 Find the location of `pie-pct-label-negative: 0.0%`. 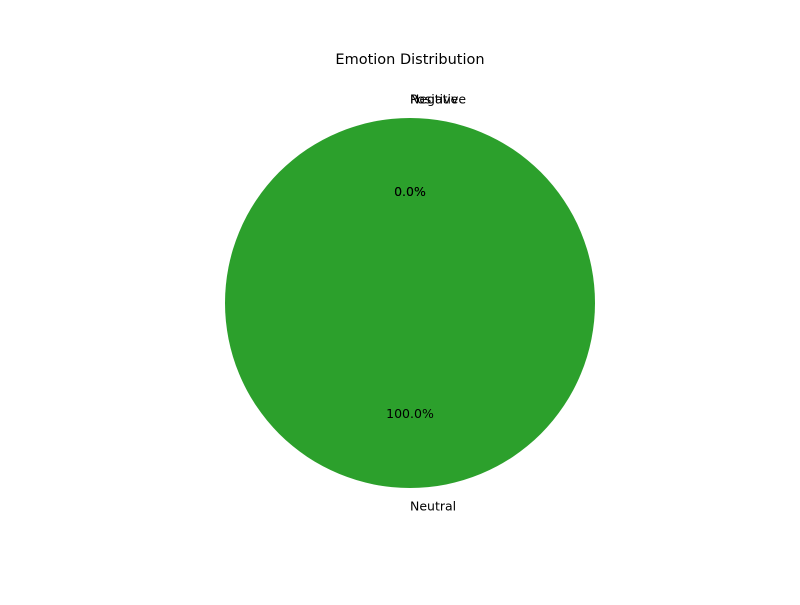

pie-pct-label-negative: 0.0% is located at coordinates (410, 191).